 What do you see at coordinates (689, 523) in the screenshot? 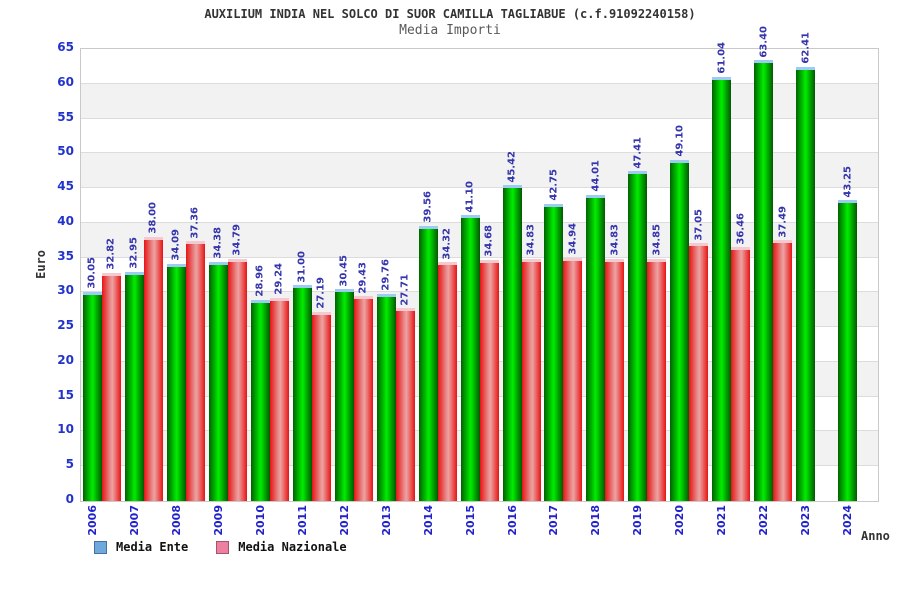
I see `x-tick-cell: 2020` at bounding box center [689, 523].